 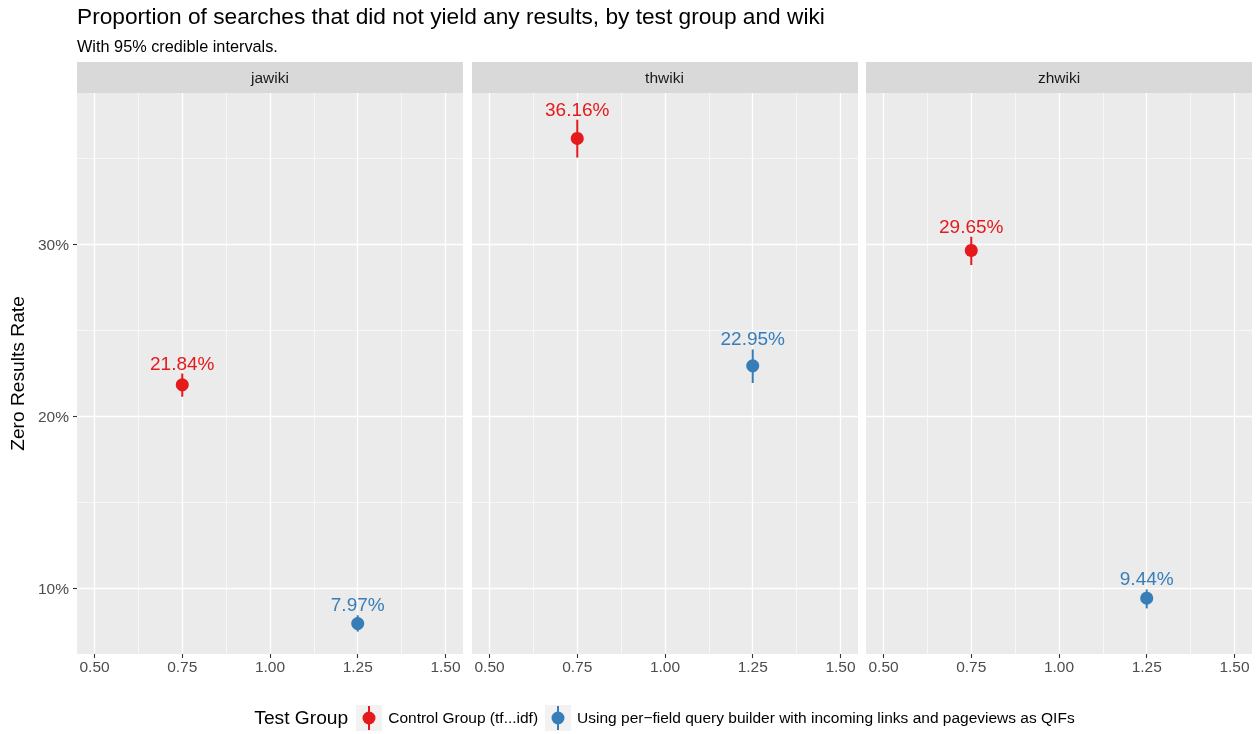 What do you see at coordinates (53, 589) in the screenshot?
I see `y-tick-label: 10%` at bounding box center [53, 589].